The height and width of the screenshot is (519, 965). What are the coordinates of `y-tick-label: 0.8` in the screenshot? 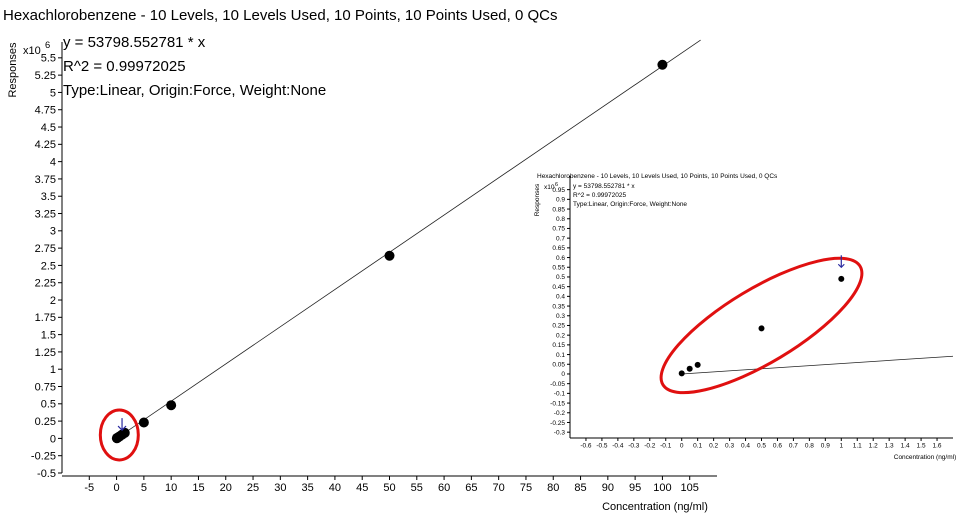 It's located at (560, 219).